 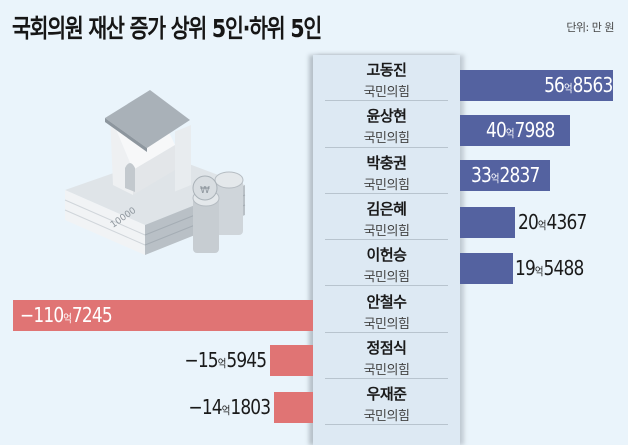 I want to click on member-row: 정점식 국민의힘, so click(x=386, y=356).